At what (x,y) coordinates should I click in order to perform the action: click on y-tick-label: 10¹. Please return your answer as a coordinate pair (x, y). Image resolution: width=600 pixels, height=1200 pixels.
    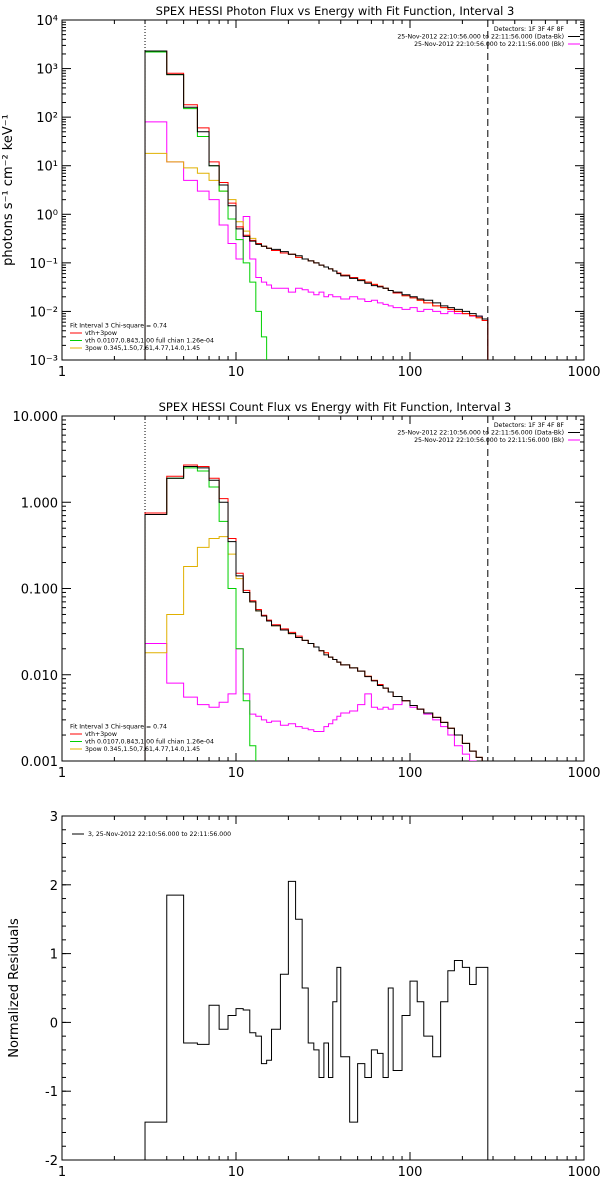
    Looking at the image, I should click on (47, 167).